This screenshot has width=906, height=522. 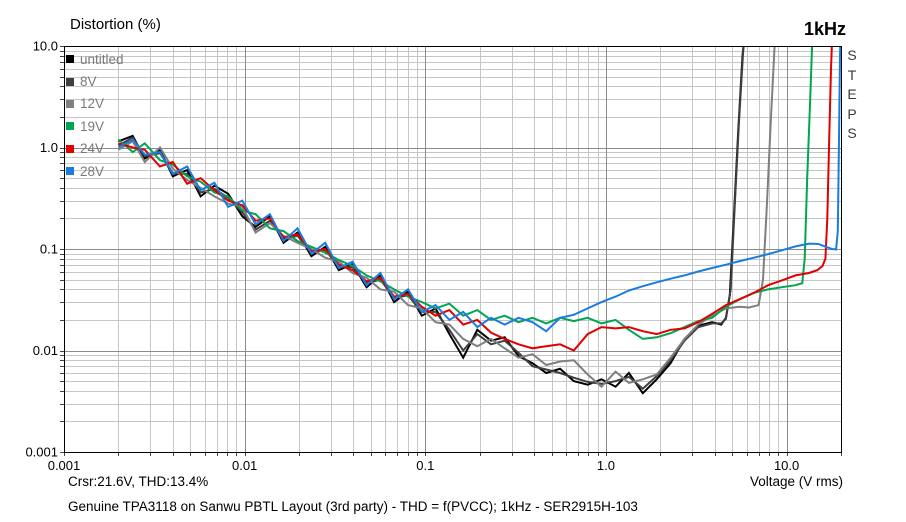 I want to click on y-tick-label: 1.0, so click(x=49, y=147).